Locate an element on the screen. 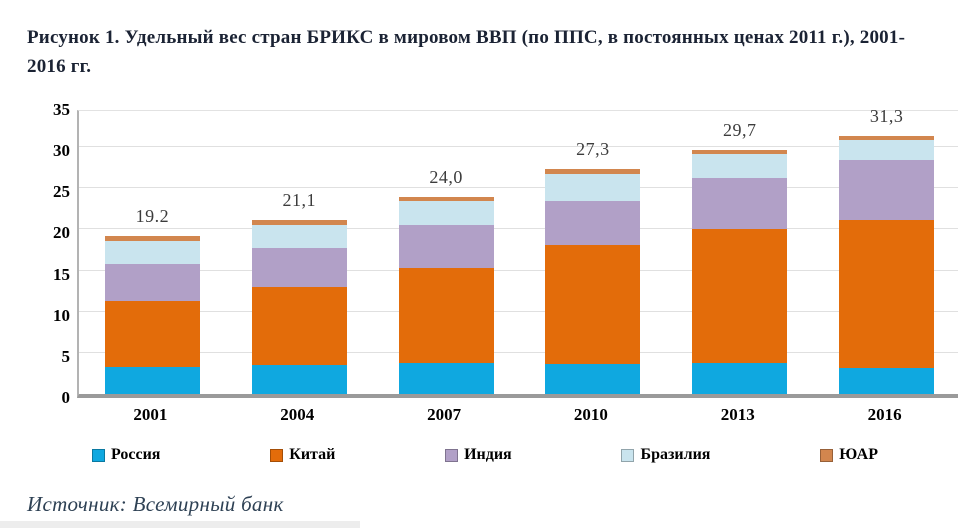 This screenshot has height=528, width=974. y-tick-label: 20 is located at coordinates (61, 233).